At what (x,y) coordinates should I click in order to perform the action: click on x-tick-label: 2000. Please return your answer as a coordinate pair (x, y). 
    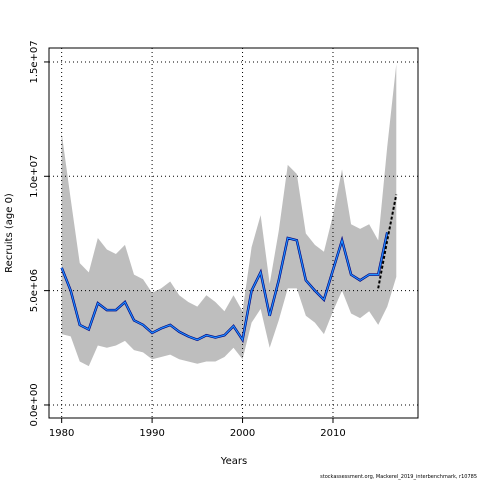
    Looking at the image, I should click on (242, 433).